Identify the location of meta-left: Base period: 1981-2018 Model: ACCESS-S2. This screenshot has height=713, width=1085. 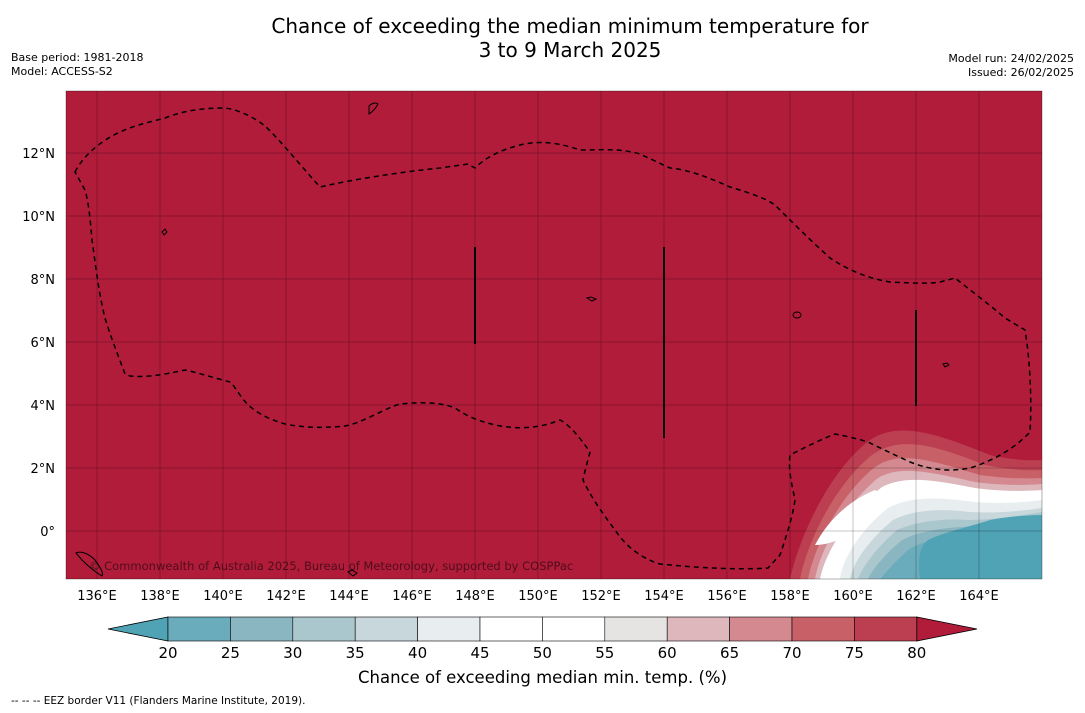
(77, 65).